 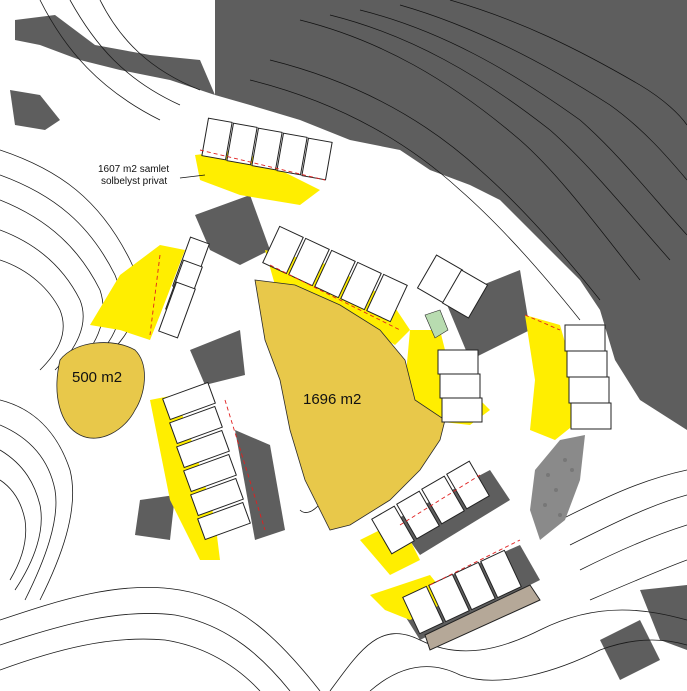 I want to click on shadow-center-west-block, so click(x=217, y=357).